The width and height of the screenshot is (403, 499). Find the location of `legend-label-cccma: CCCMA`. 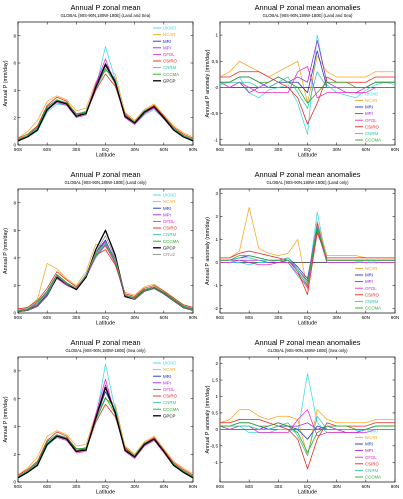

legend-label-cccma: CCCMA is located at coordinates (373, 477).